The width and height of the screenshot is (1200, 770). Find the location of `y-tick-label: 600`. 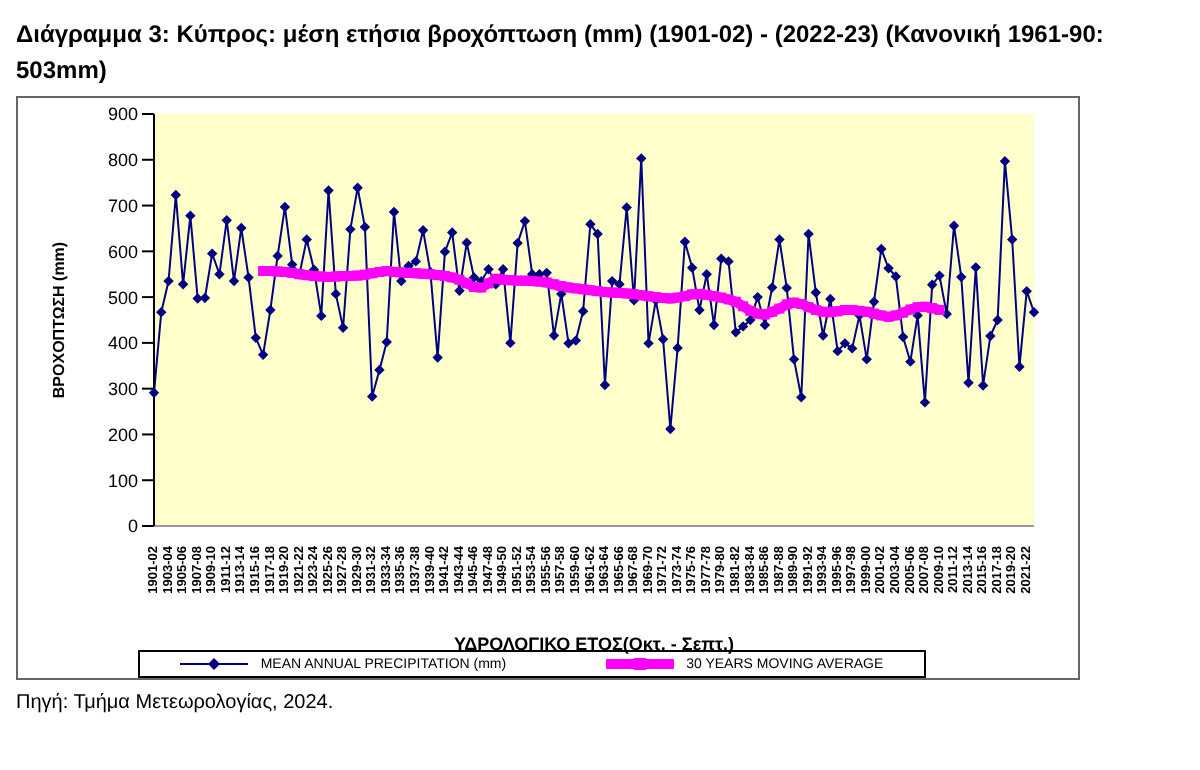

y-tick-label: 600 is located at coordinates (122, 251).